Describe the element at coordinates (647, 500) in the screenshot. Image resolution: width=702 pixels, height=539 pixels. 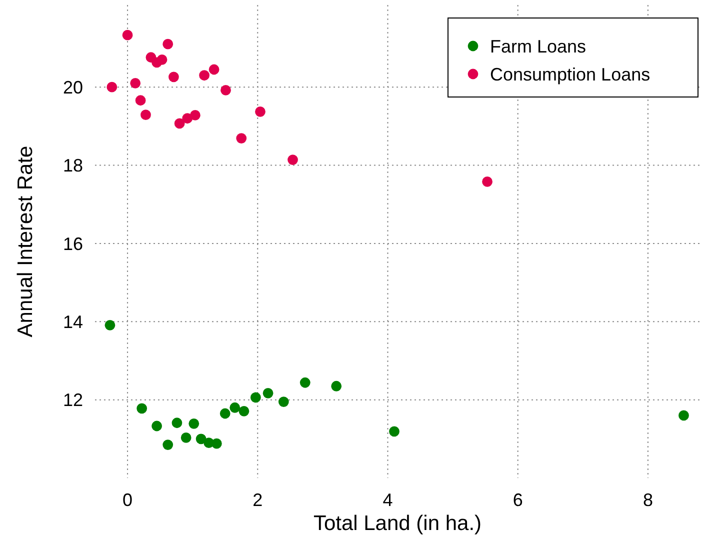
I see `x-tick-label: 8` at that location.